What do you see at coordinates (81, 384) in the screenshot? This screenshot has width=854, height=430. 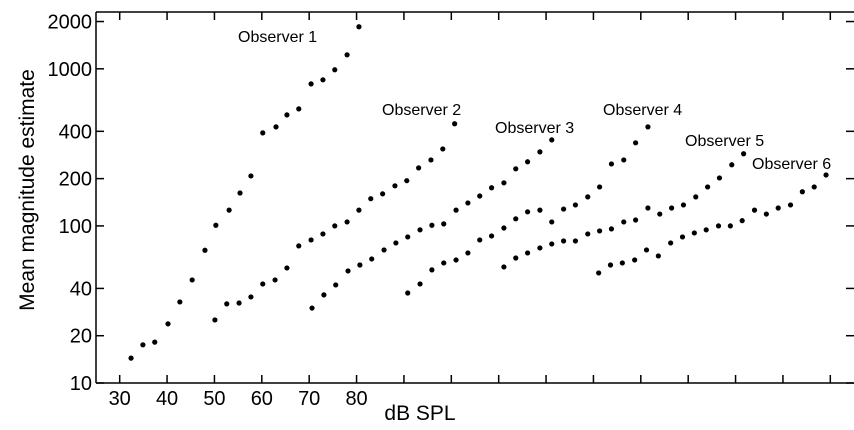 I see `y-tick-label: 10` at bounding box center [81, 384].